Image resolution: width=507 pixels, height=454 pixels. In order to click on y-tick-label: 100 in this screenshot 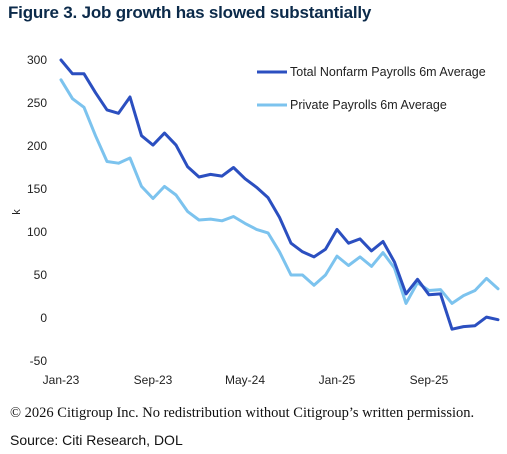, I will do `click(37, 232)`.